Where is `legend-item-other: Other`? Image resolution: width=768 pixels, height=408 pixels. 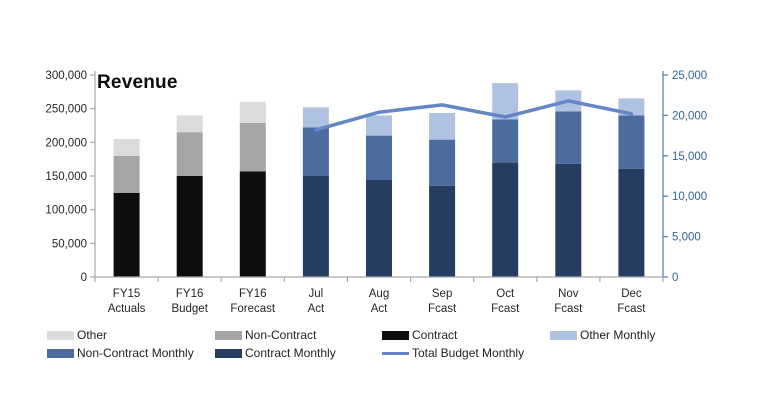 legend-item-other: Other is located at coordinates (77, 335).